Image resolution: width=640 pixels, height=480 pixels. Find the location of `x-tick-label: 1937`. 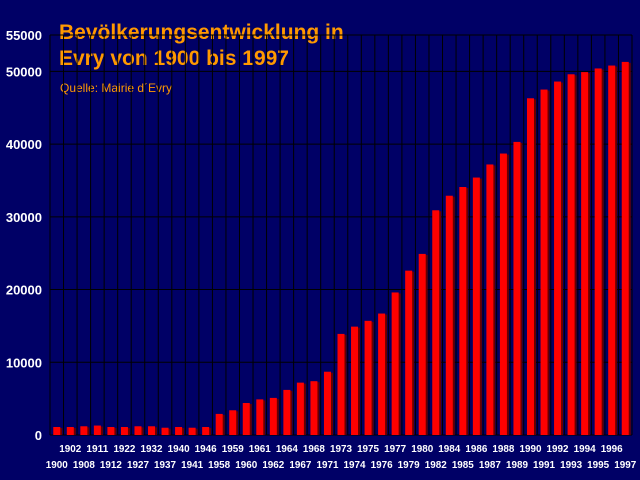

x-tick-label: 1937 is located at coordinates (165, 465).